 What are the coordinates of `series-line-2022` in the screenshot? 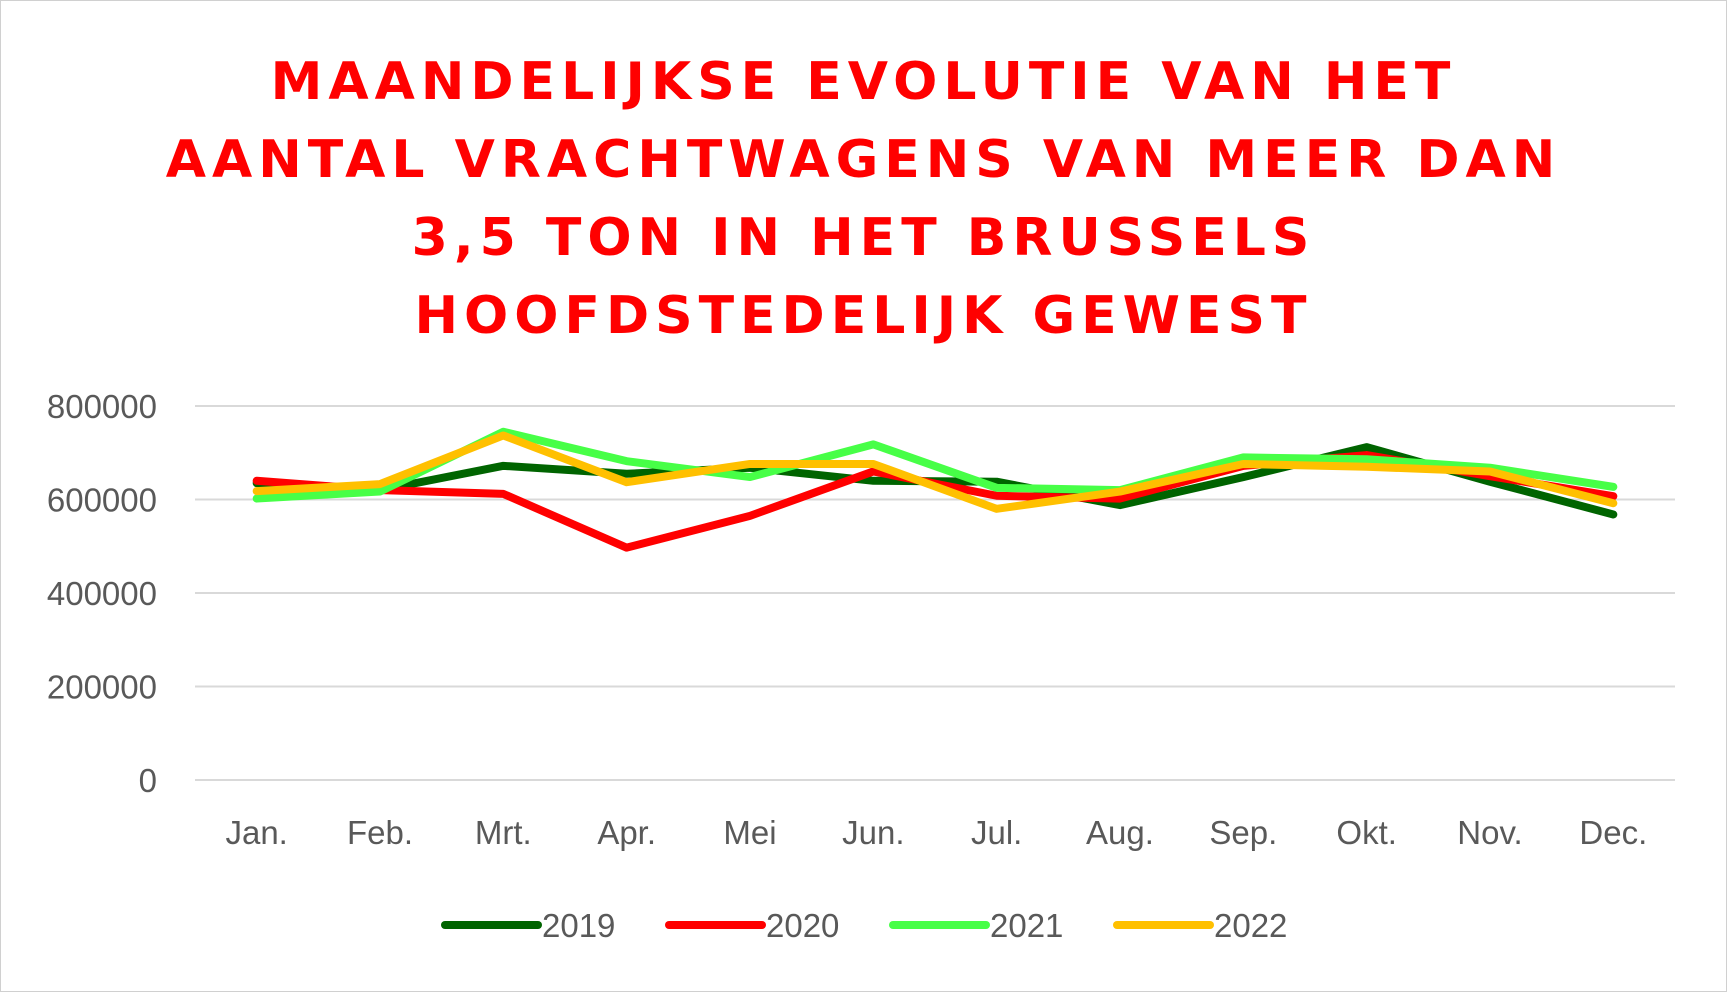 It's located at (935, 472).